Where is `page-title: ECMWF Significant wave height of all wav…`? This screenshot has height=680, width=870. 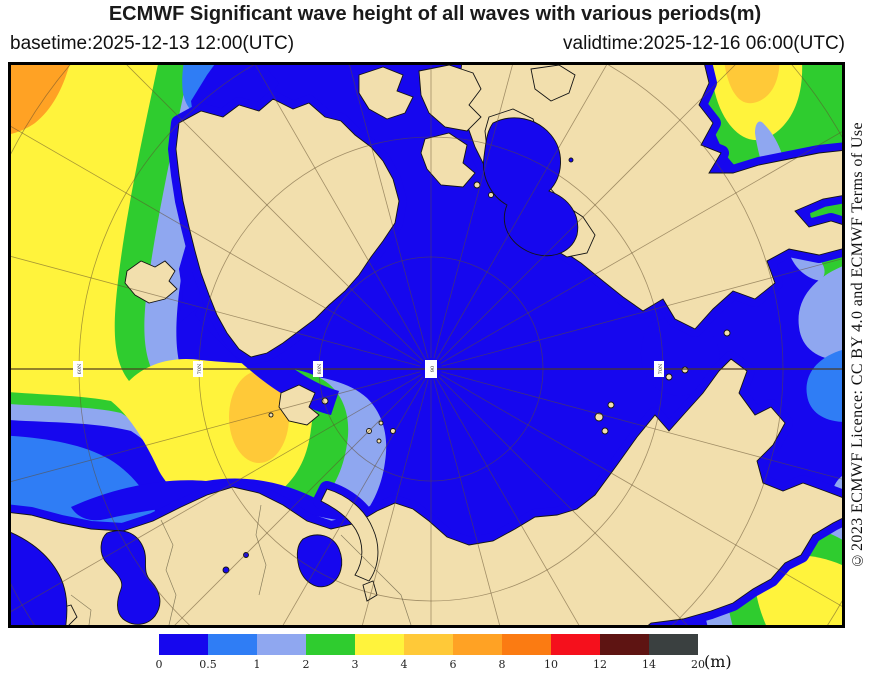
page-title: ECMWF Significant wave height of all wav… is located at coordinates (435, 14).